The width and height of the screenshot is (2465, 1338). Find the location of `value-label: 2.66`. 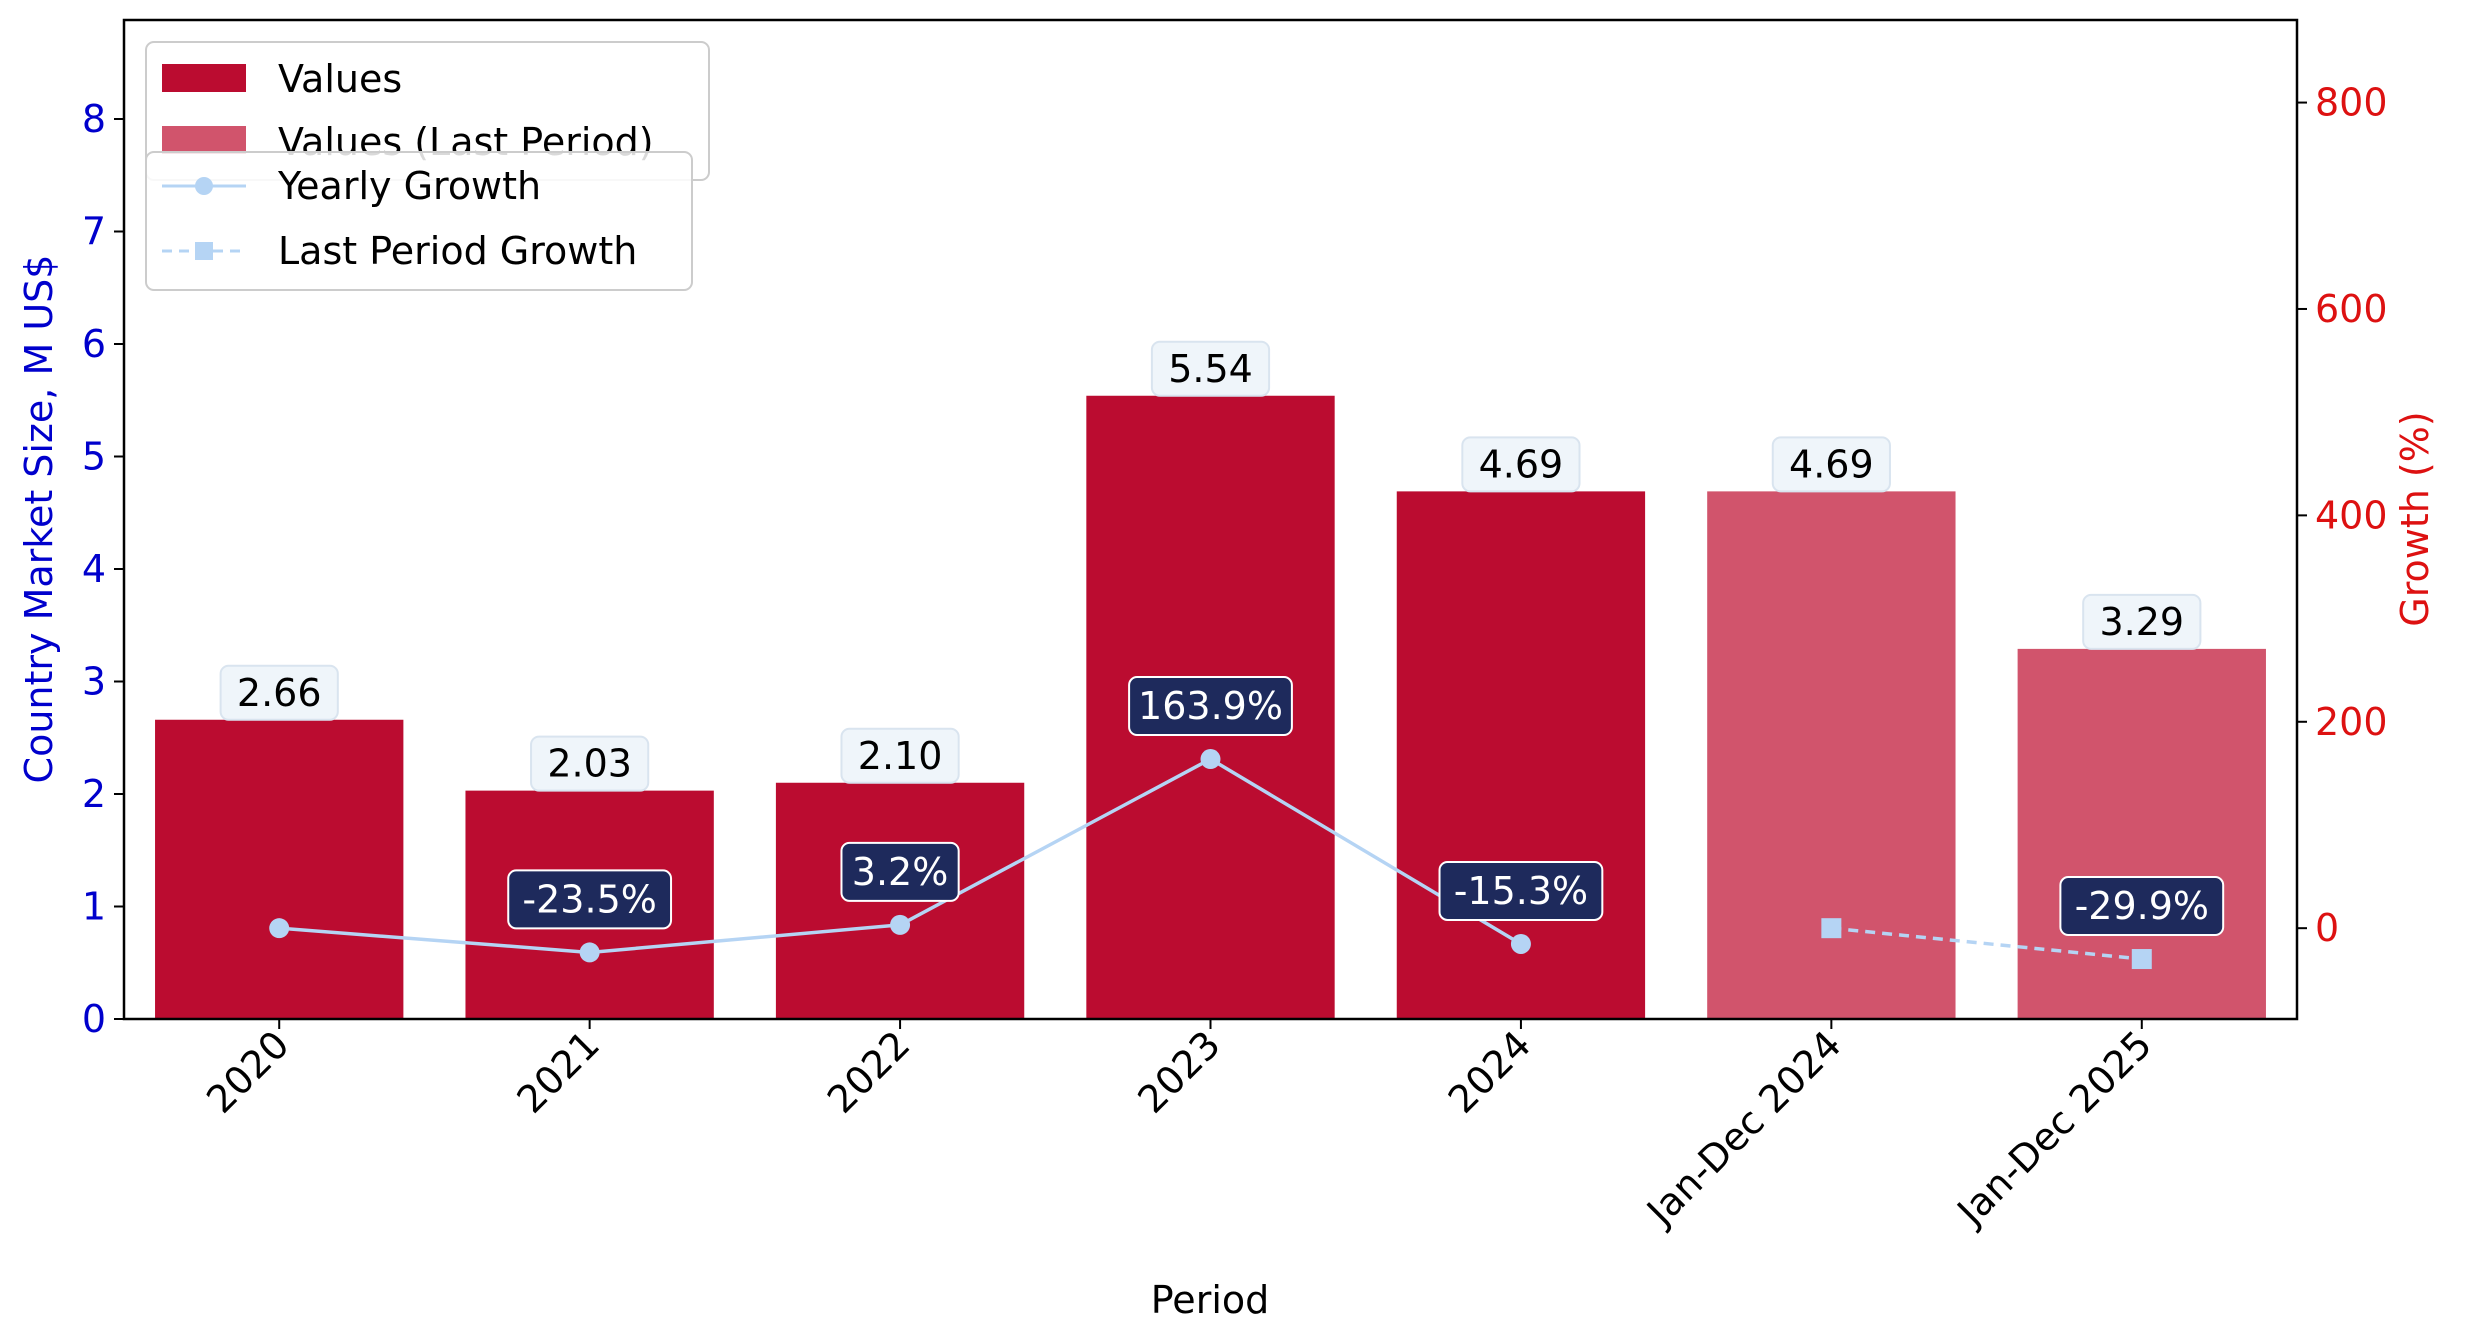

value-label: 2.66 is located at coordinates (279, 693).